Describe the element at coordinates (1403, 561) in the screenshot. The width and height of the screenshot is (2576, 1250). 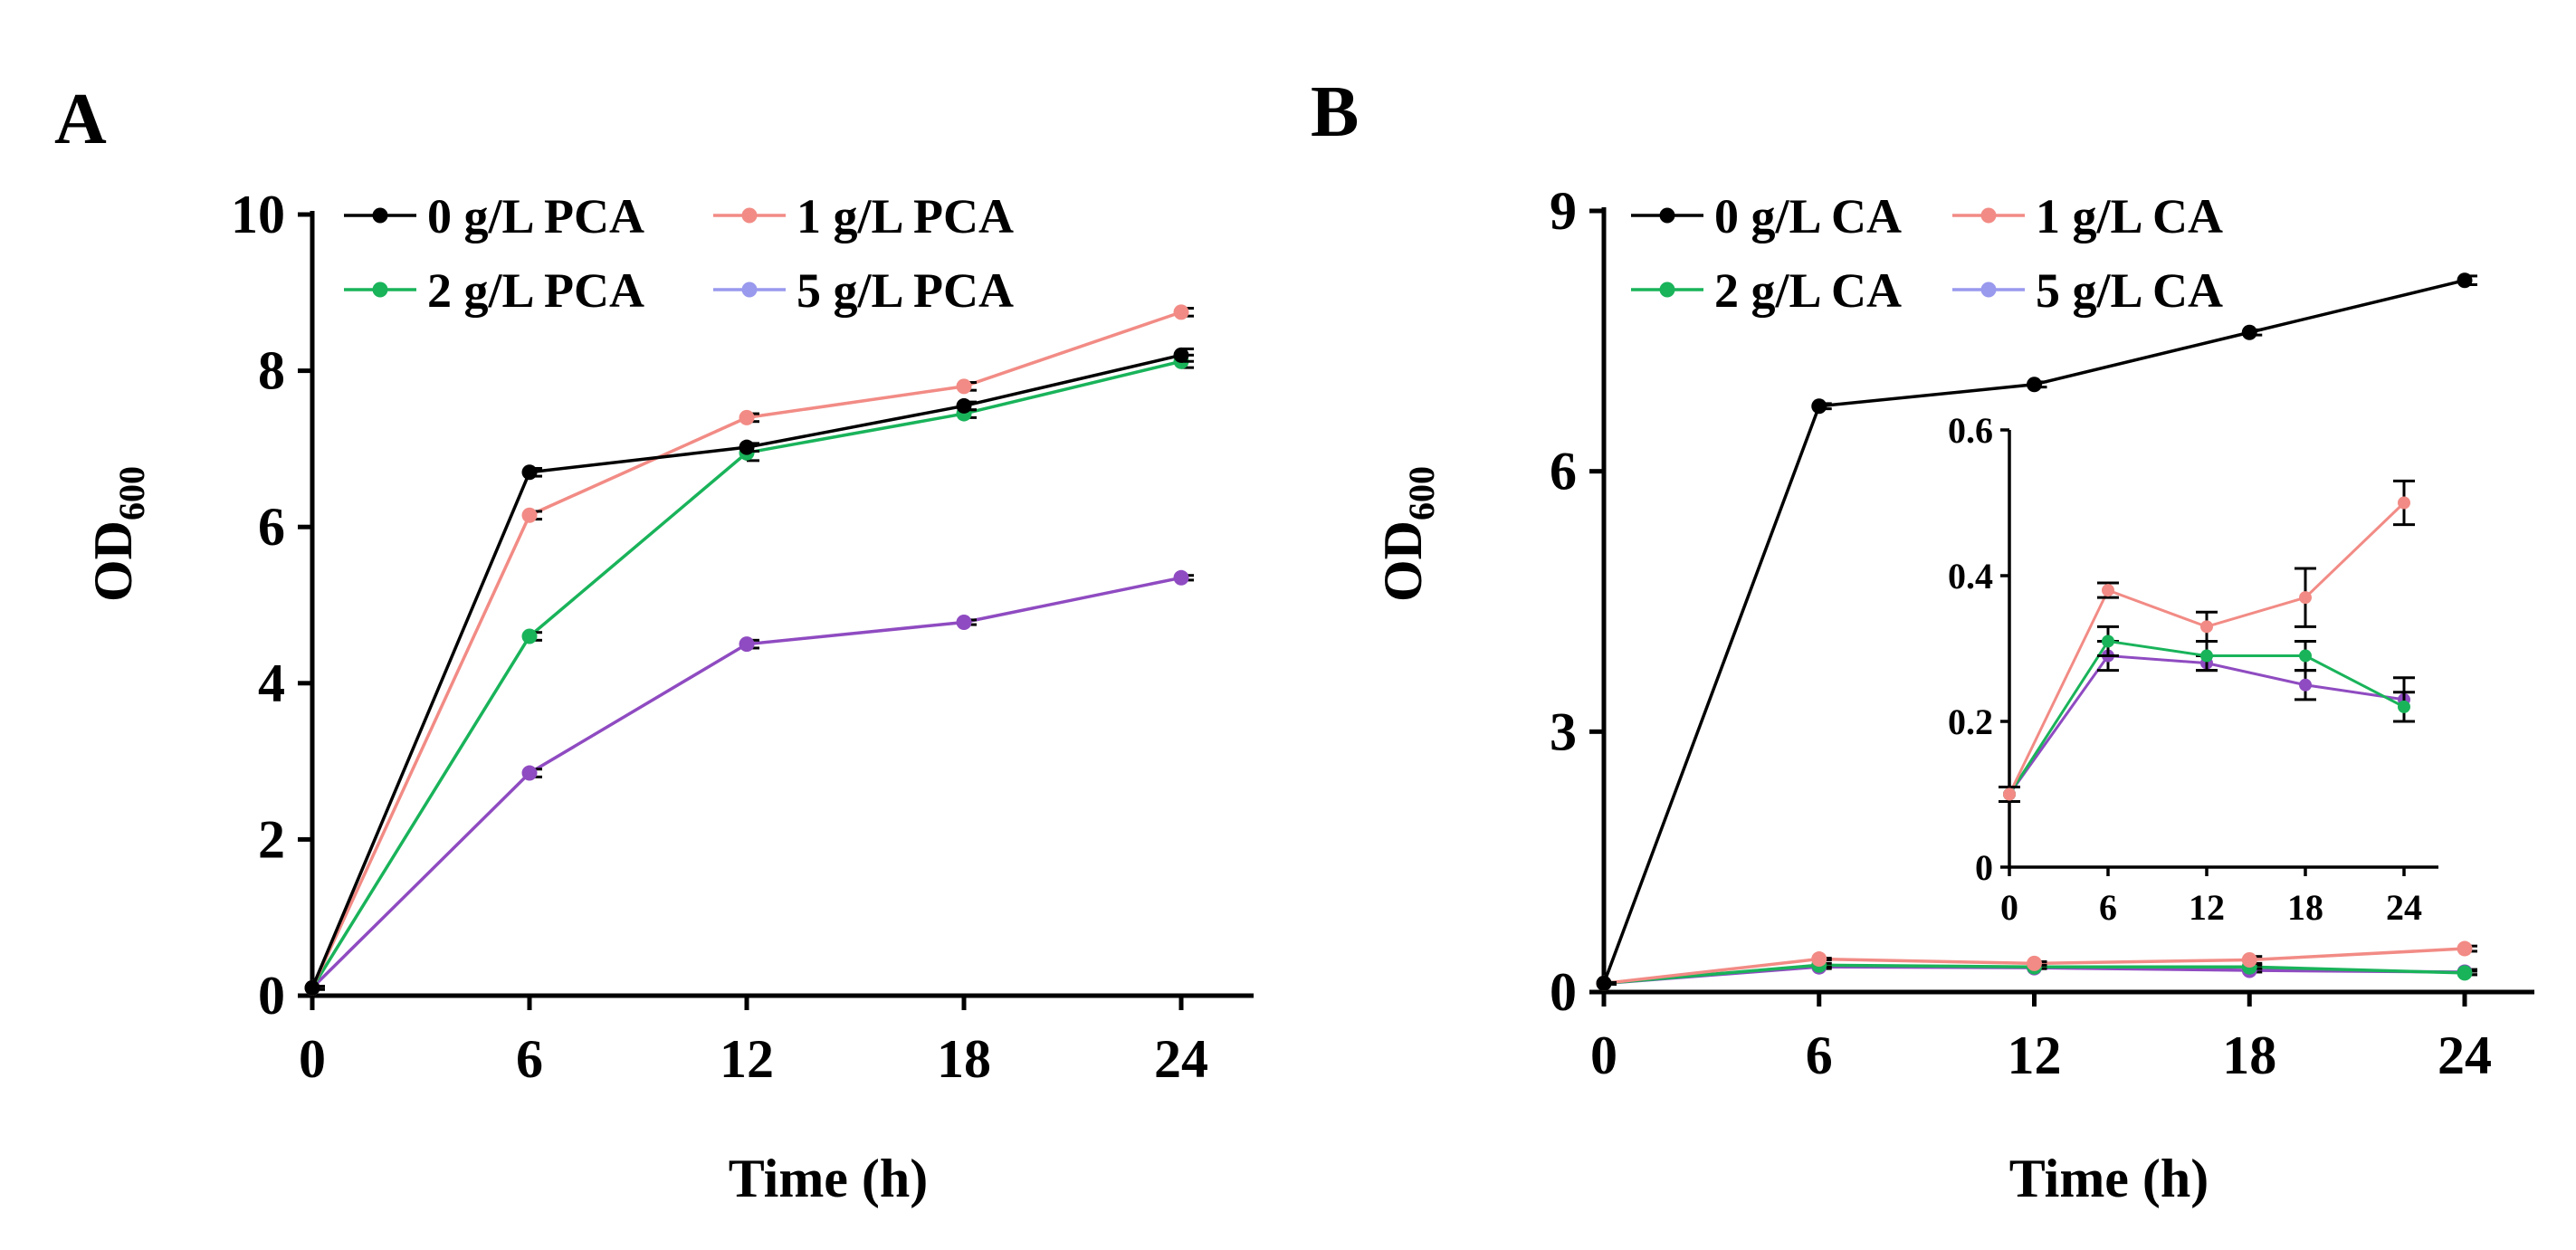
I see `panel-b-ylabel-main: OD` at that location.